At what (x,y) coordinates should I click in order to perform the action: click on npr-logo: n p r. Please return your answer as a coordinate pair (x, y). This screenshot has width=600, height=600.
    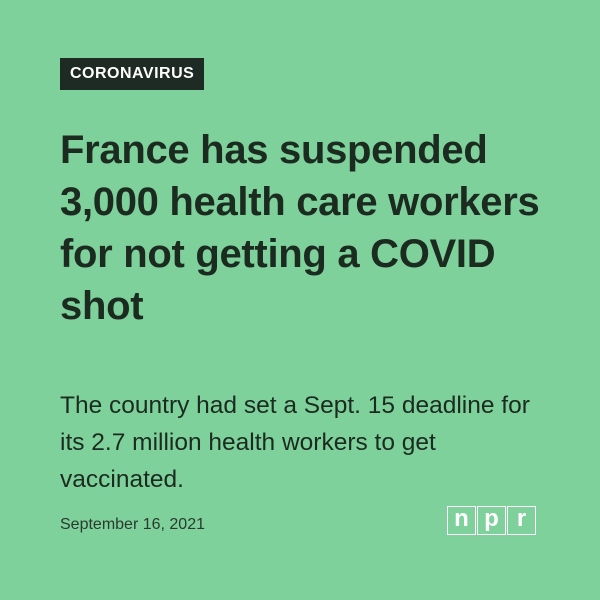
    Looking at the image, I should click on (491, 522).